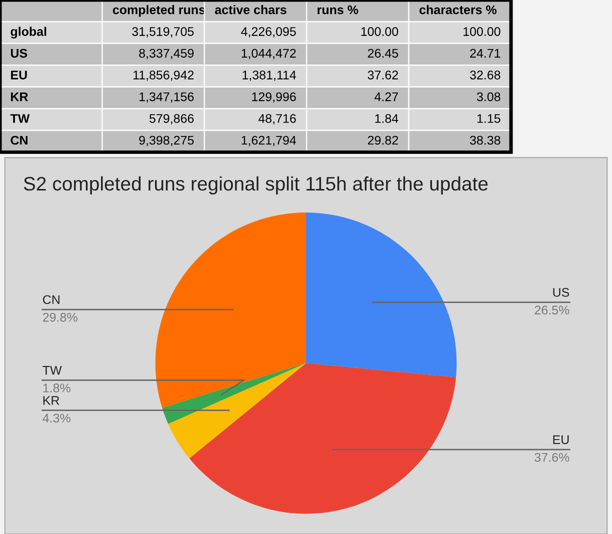  What do you see at coordinates (488, 97) in the screenshot?
I see `data-label: 3.08` at bounding box center [488, 97].